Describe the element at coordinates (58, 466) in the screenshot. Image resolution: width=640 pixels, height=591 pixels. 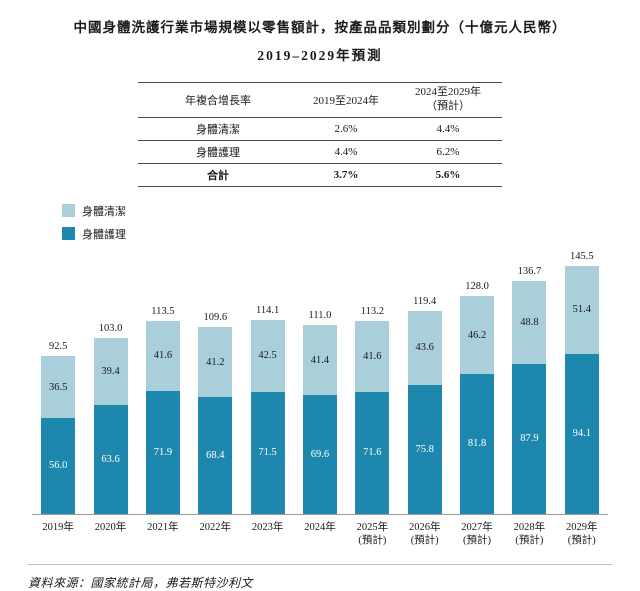
I see `bar-segment-身體護理: 56.0` at that location.